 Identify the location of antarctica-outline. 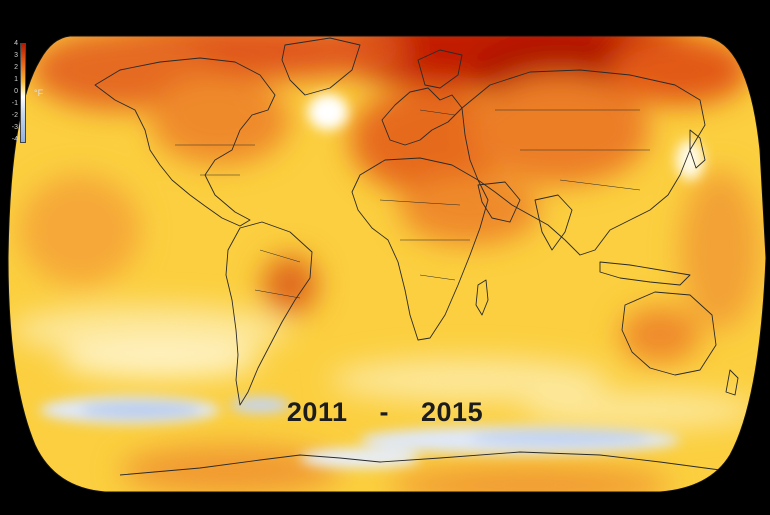
(420, 463).